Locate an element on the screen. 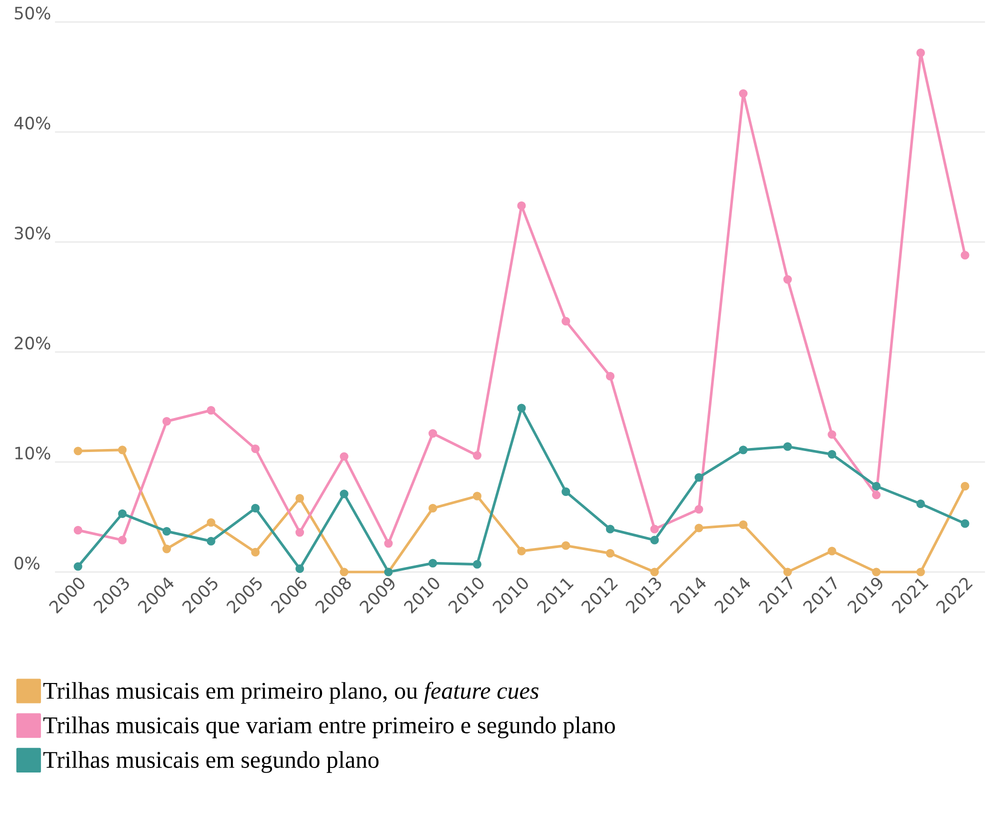 The width and height of the screenshot is (986, 818). y-tick-label: 40% is located at coordinates (32, 123).